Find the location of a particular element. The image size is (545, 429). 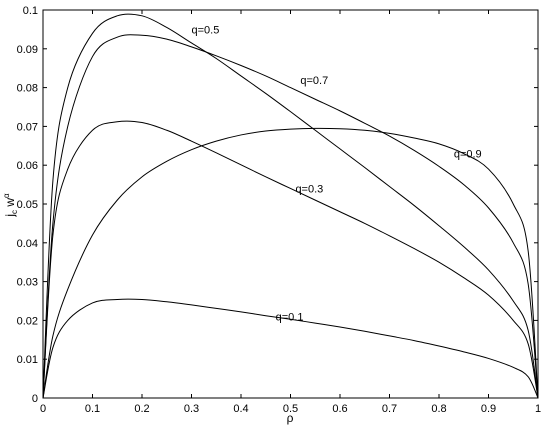

x-tick-label: 0.5 is located at coordinates (290, 409).